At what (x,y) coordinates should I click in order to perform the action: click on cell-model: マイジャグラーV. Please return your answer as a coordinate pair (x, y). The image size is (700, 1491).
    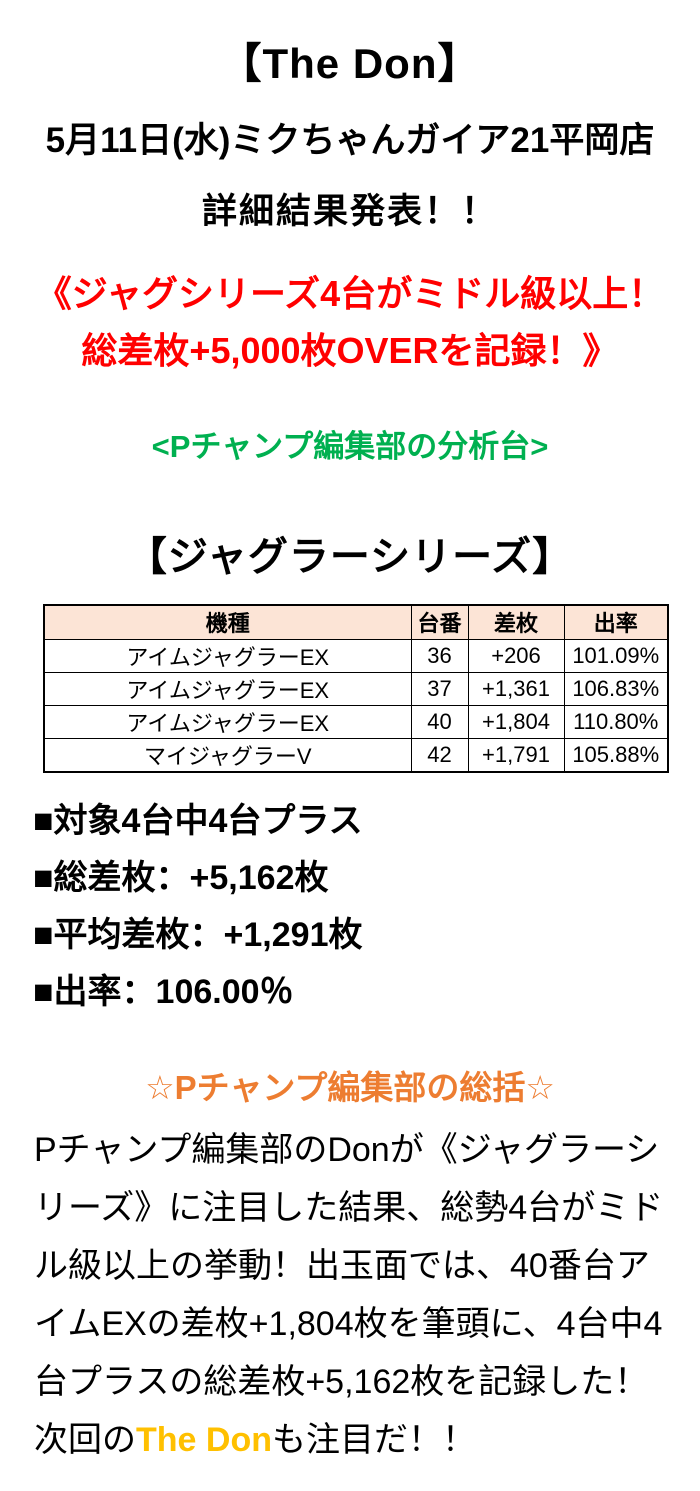
    Looking at the image, I should click on (227, 754).